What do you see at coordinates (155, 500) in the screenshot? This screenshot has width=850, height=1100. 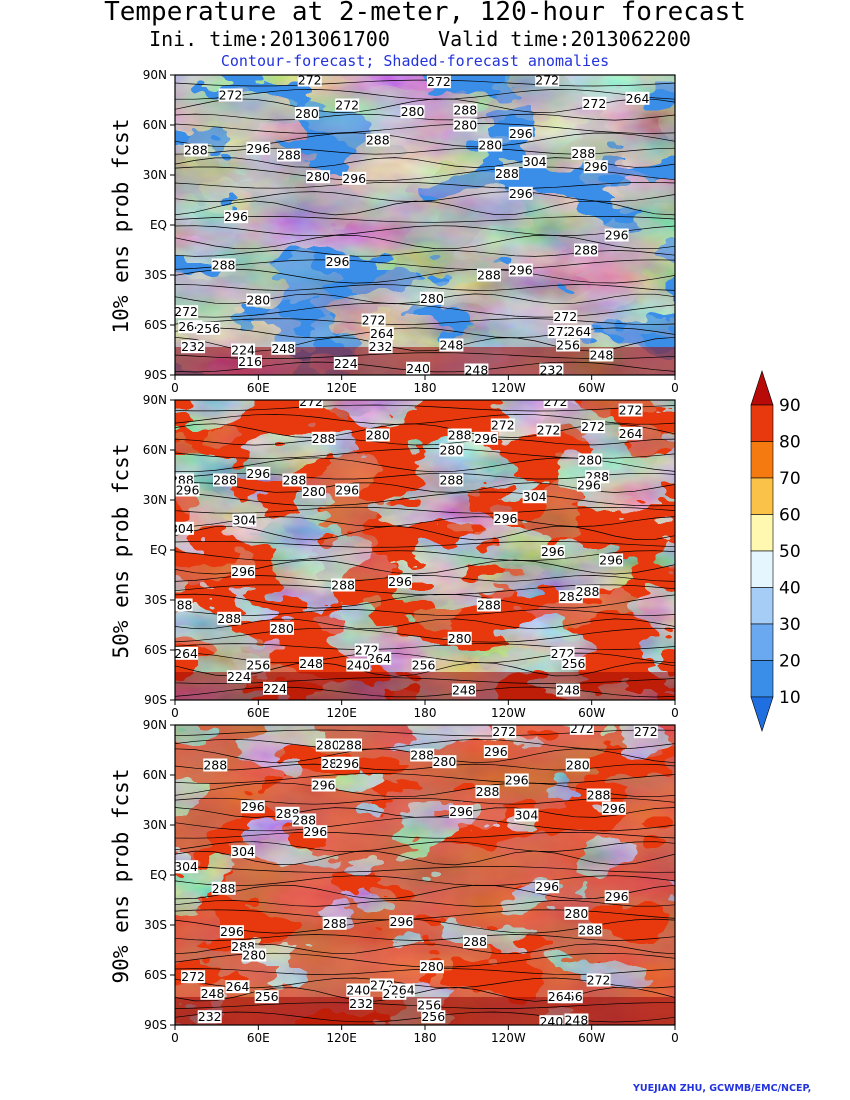 I see `lat-tick-label: 30N` at bounding box center [155, 500].